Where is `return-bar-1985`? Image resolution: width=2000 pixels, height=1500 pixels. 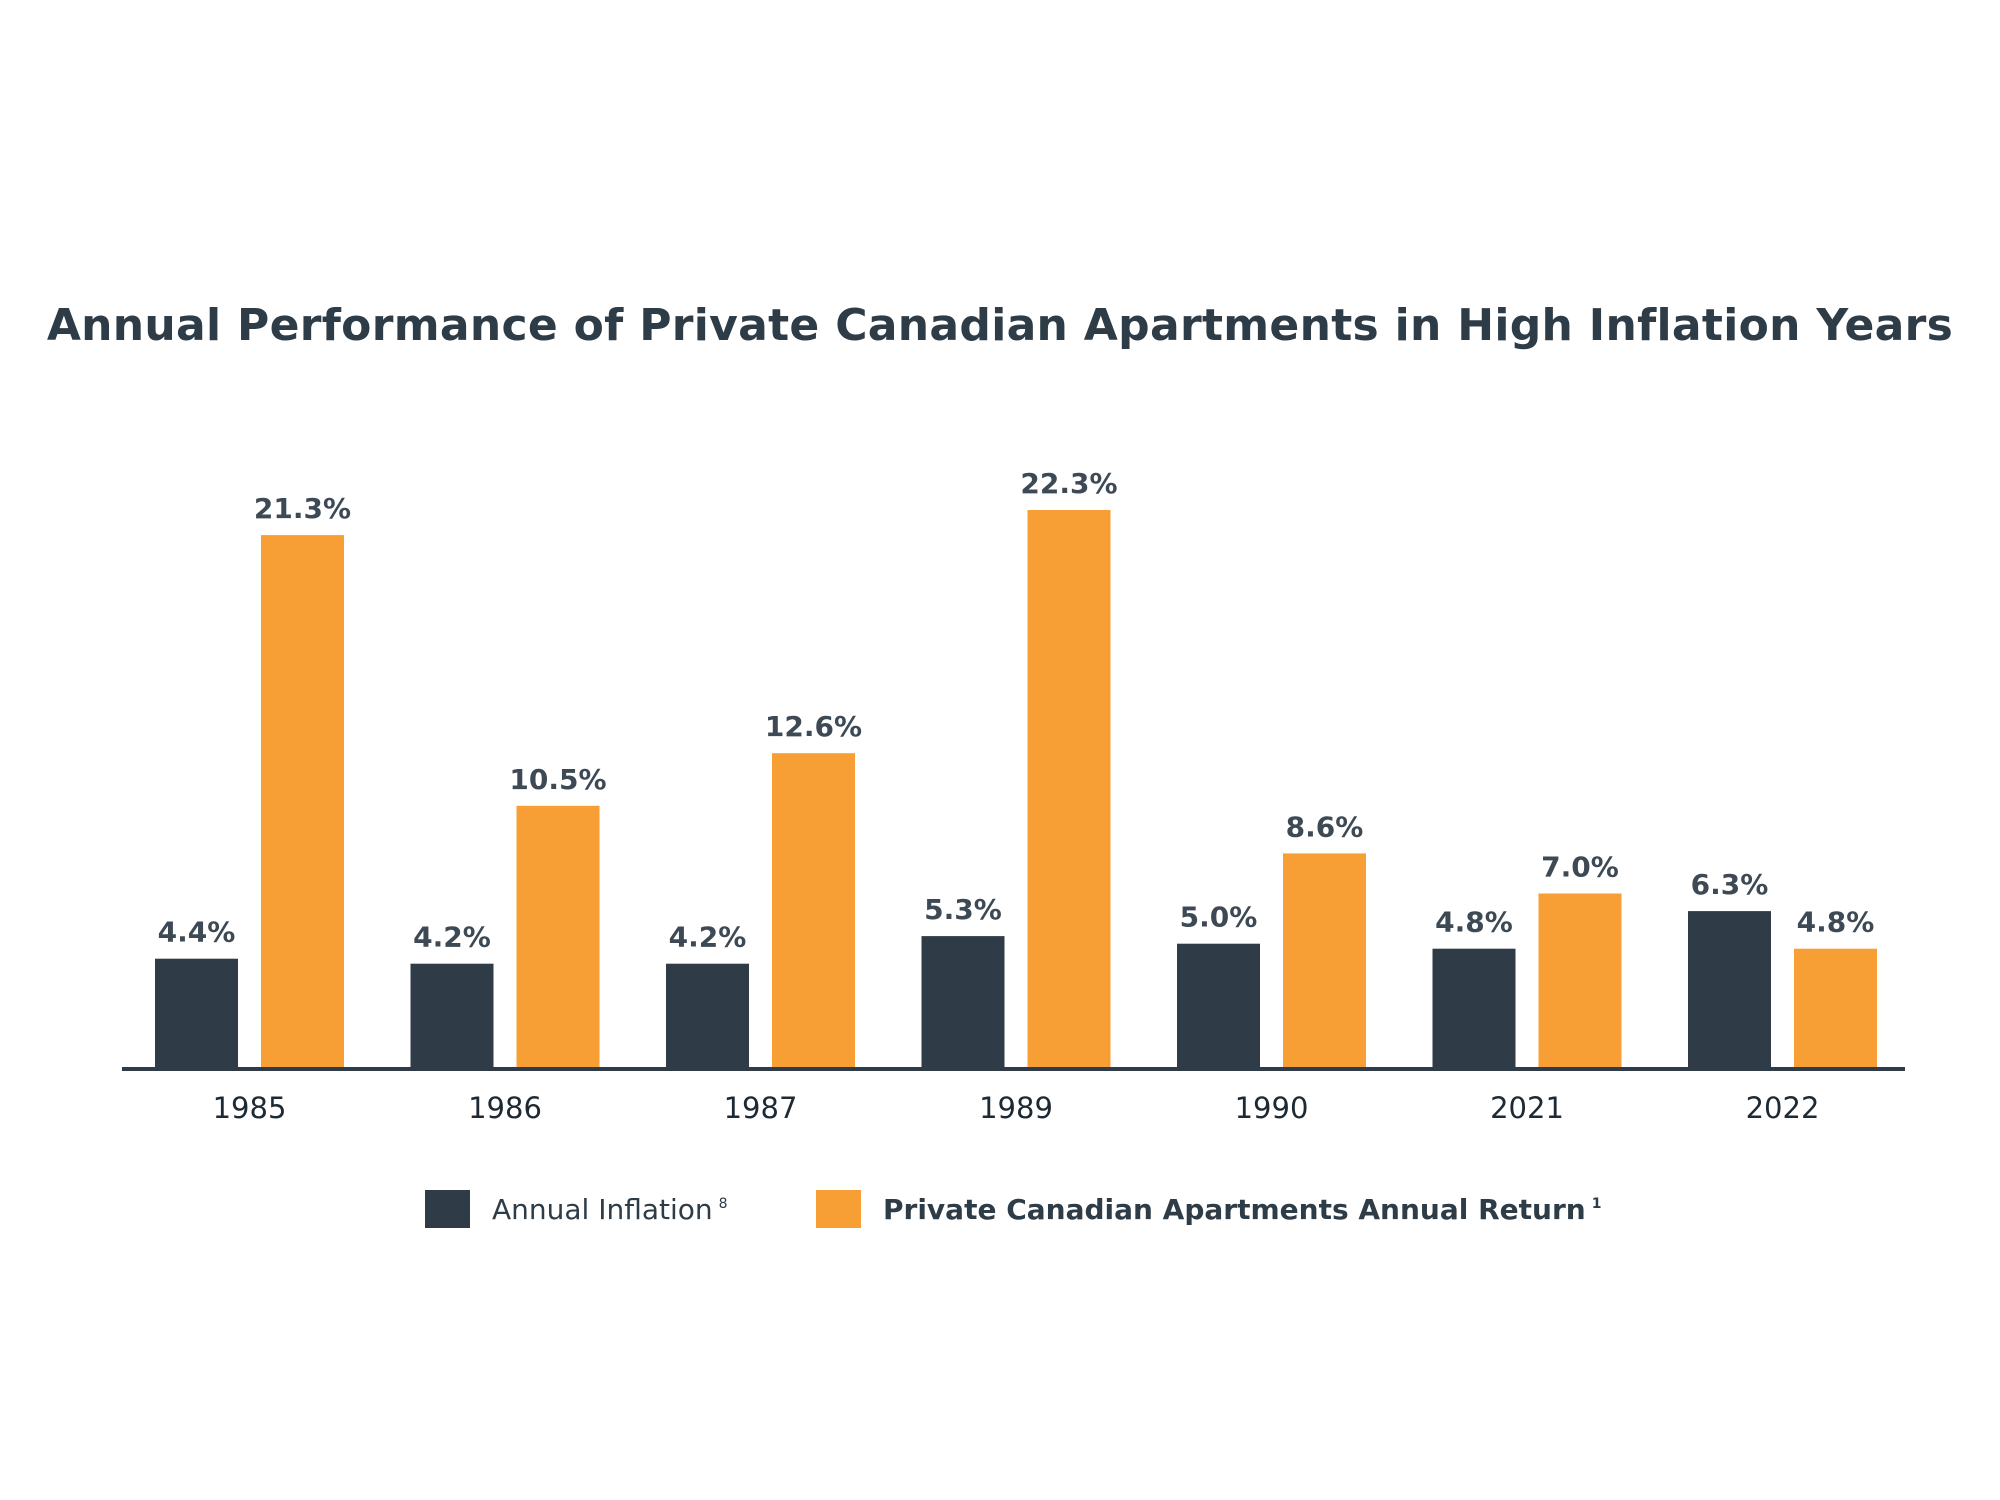
return-bar-1985 is located at coordinates (302, 802).